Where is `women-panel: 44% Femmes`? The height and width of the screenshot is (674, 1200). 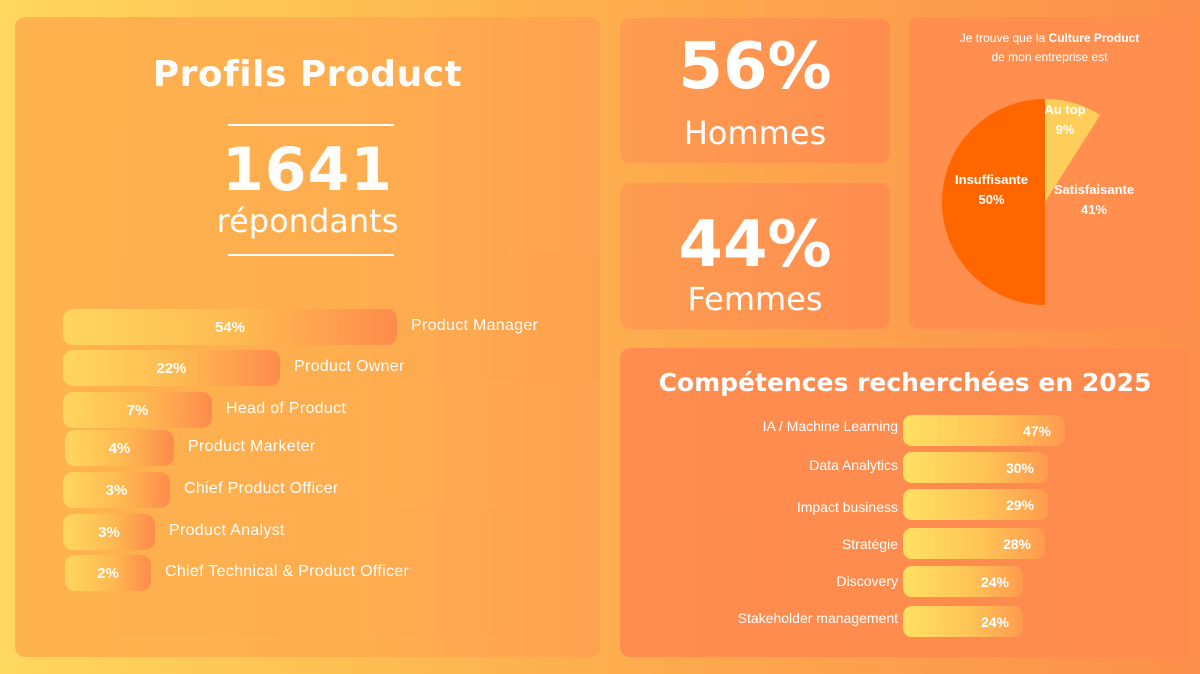 women-panel: 44% Femmes is located at coordinates (755, 256).